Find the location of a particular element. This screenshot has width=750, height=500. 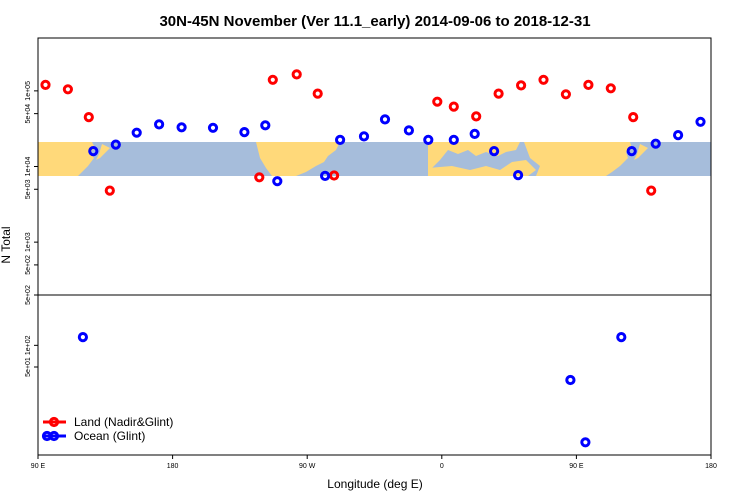

map-band is located at coordinates (374, 159).